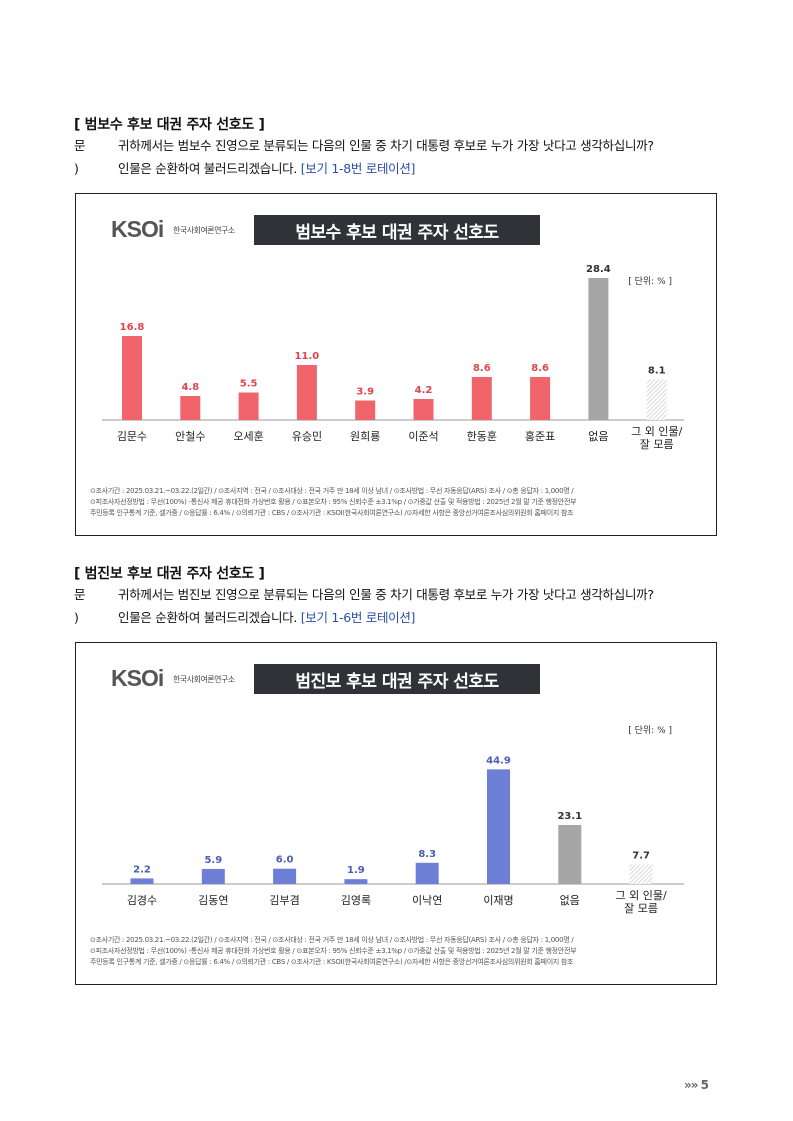 The image size is (793, 1121). What do you see at coordinates (142, 869) in the screenshot?
I see `value-label: 2.2` at bounding box center [142, 869].